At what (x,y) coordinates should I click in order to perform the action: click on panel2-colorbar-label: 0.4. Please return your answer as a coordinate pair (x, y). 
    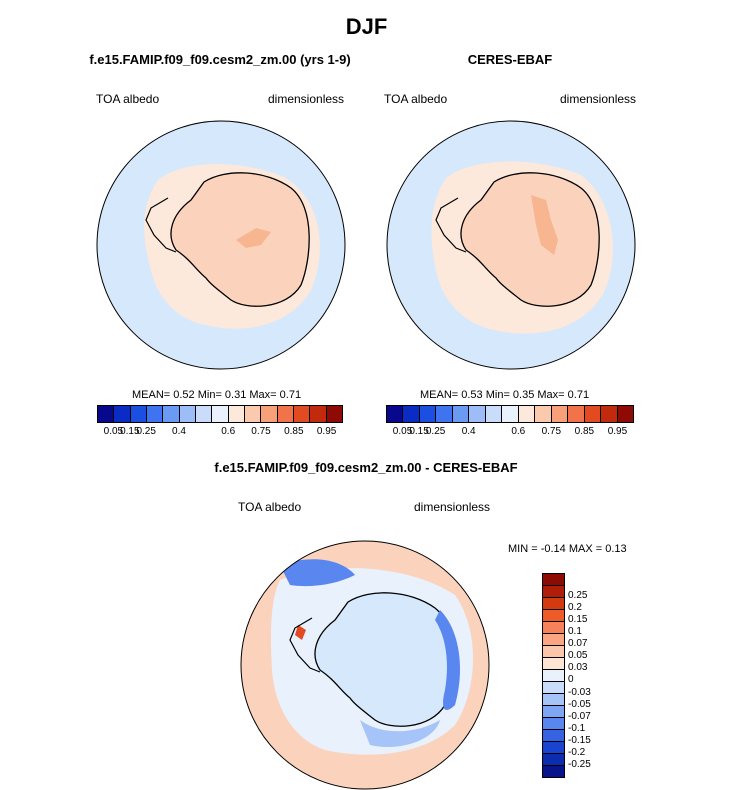
    Looking at the image, I should click on (468, 431).